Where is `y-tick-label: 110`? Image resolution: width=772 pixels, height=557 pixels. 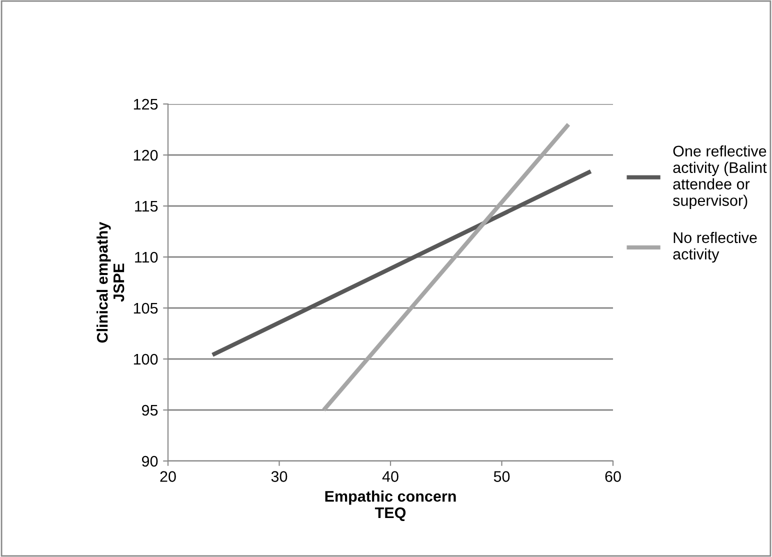
y-tick-label: 110 is located at coordinates (146, 257).